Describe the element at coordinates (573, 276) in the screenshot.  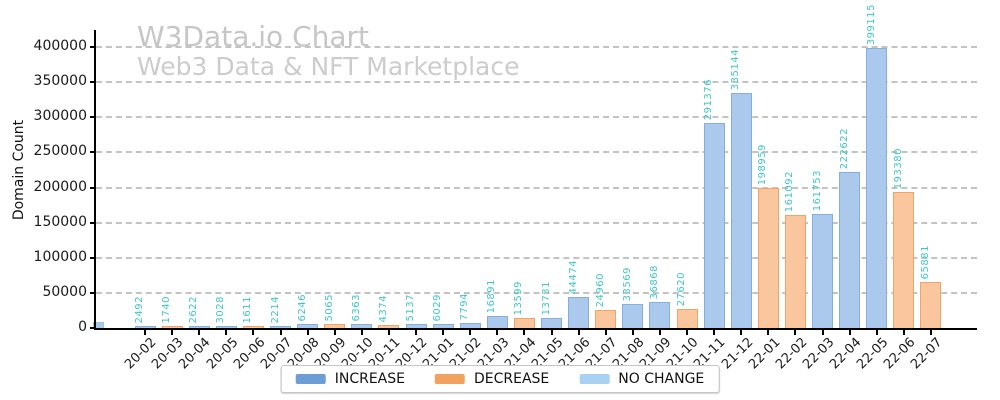
I see `bar-value-label: 44474` at that location.